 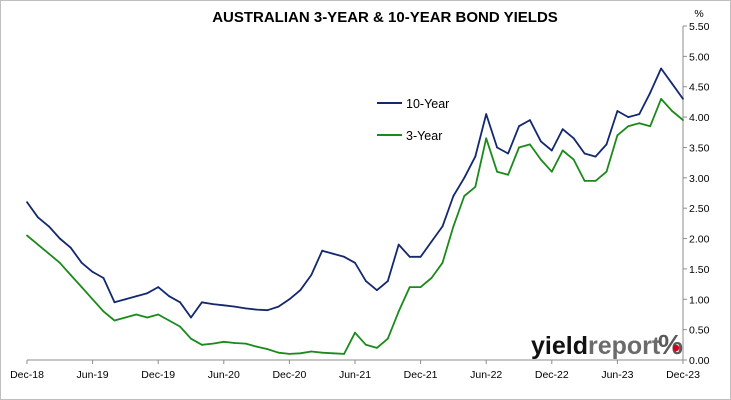 I want to click on y-tick-label: 1.00, so click(x=699, y=300).